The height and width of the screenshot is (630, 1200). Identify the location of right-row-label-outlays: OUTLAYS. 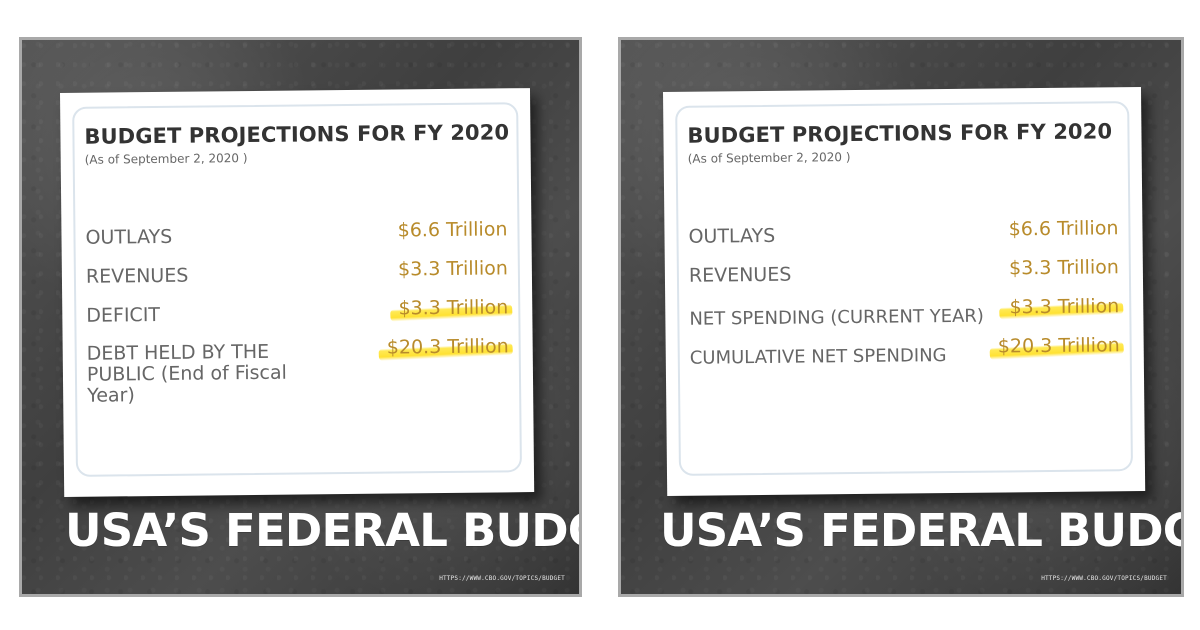
(732, 236).